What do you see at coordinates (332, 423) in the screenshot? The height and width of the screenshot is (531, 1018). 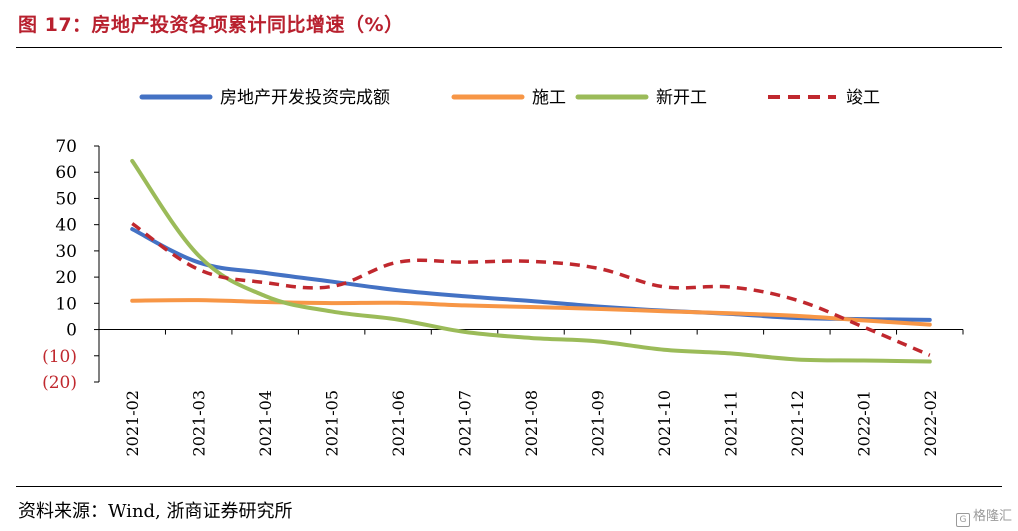 I see `x-tick-label: 2021-05` at bounding box center [332, 423].